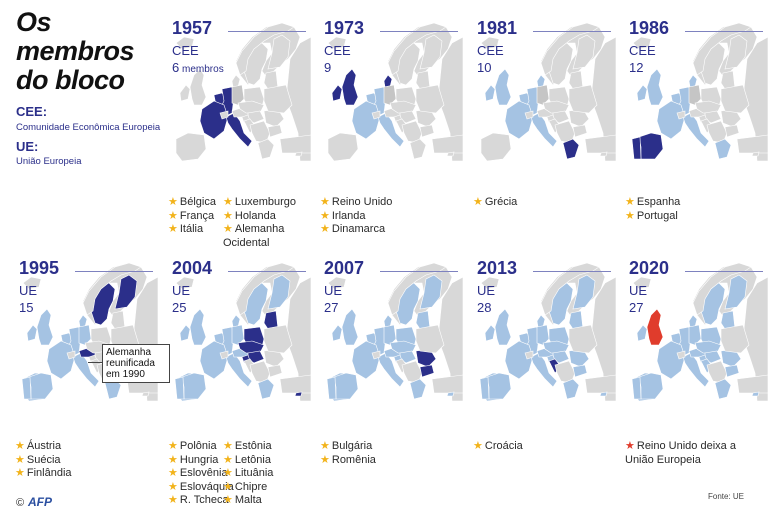 This screenshot has height=517, width=780. What do you see at coordinates (26, 308) in the screenshot?
I see `member-count: 15` at bounding box center [26, 308].